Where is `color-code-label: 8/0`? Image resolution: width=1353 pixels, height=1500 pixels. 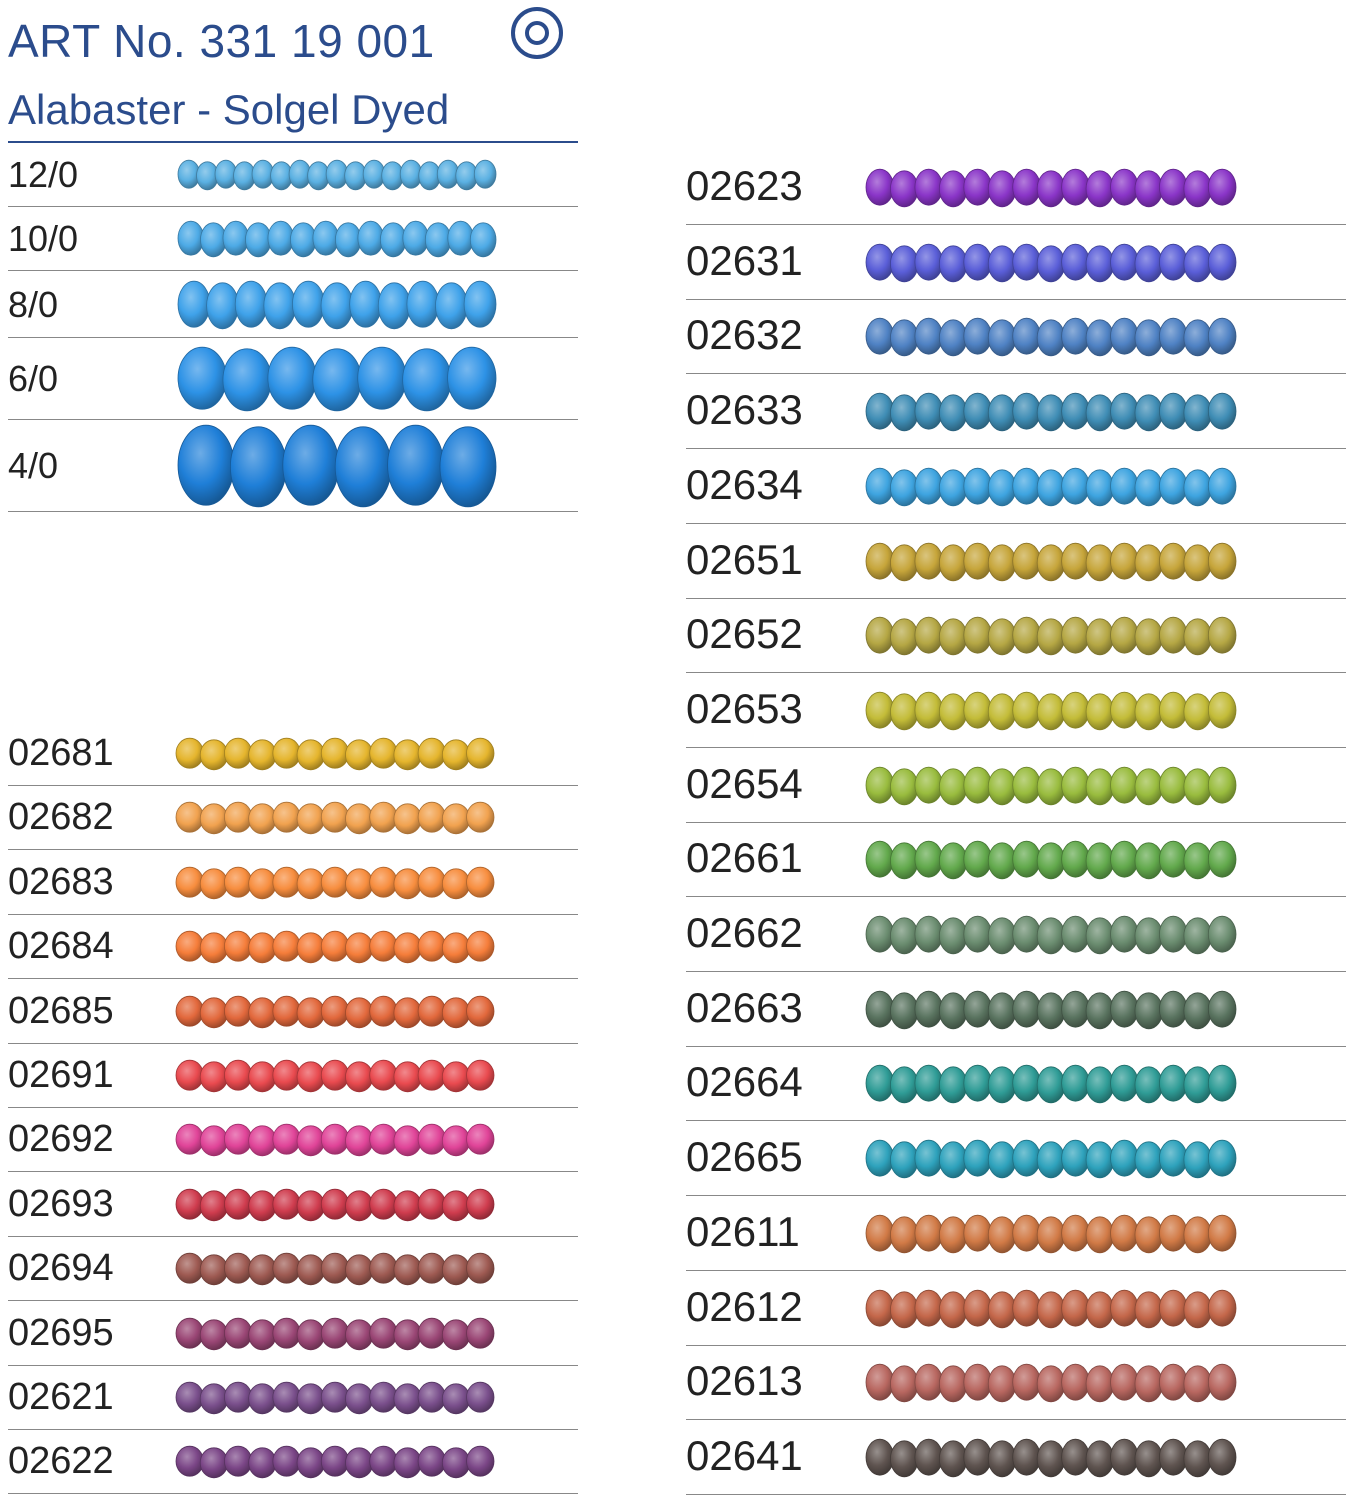
color-code-label: 8/0 is located at coordinates (33, 304).